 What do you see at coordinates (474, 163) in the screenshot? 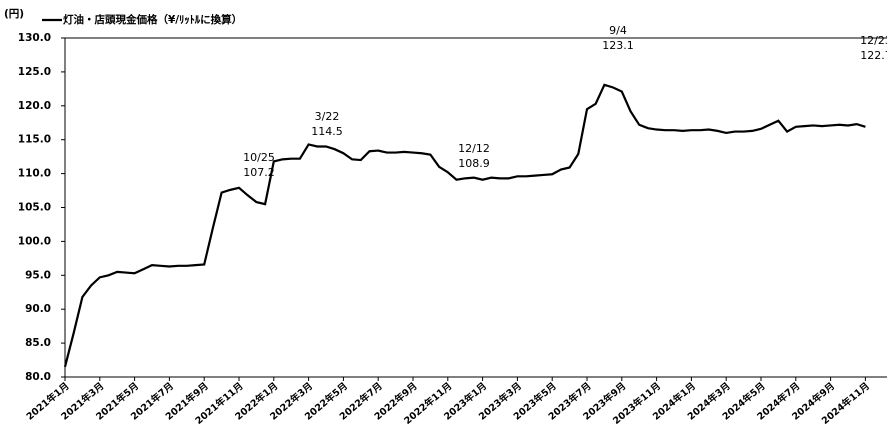
I see `annotation-value: 108.9` at bounding box center [474, 163].